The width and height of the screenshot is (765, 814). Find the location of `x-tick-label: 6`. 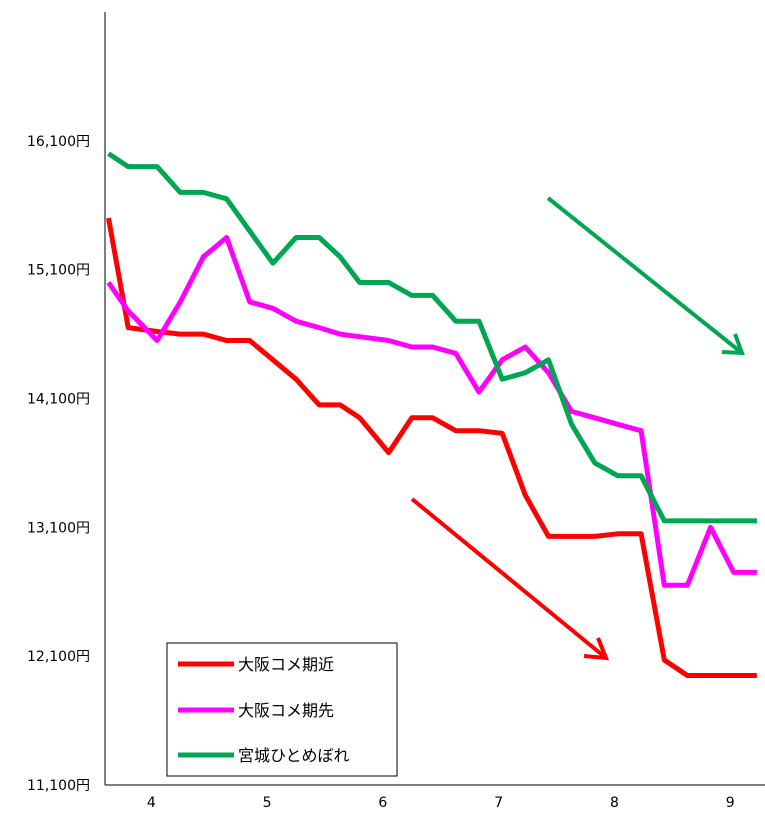

x-tick-label: 6 is located at coordinates (382, 803).